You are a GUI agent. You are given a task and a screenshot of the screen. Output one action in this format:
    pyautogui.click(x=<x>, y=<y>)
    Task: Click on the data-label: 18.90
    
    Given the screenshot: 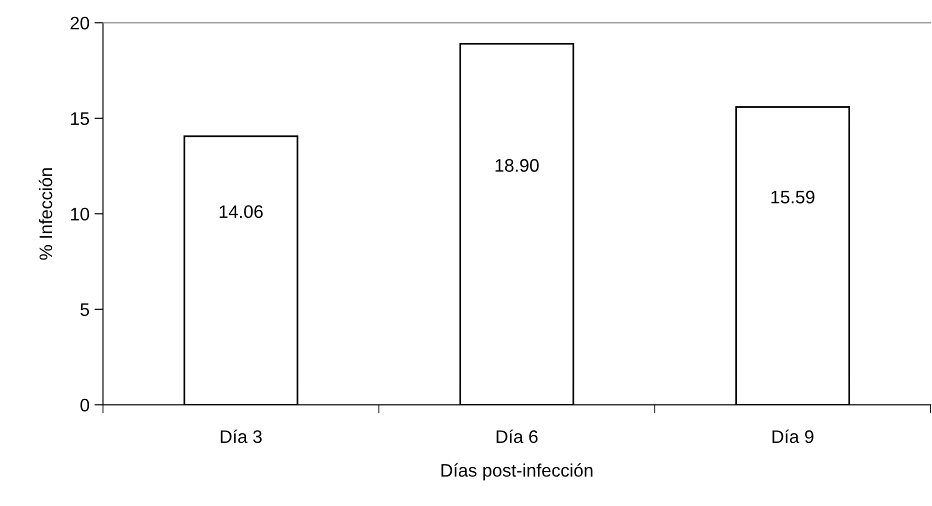 What is the action you would take?
    pyautogui.click(x=517, y=165)
    